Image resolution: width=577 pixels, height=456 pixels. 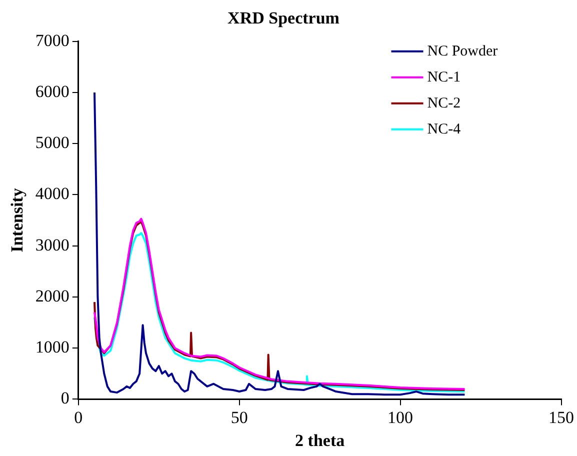 I want to click on y-tick-label: 5000, so click(x=52, y=142).